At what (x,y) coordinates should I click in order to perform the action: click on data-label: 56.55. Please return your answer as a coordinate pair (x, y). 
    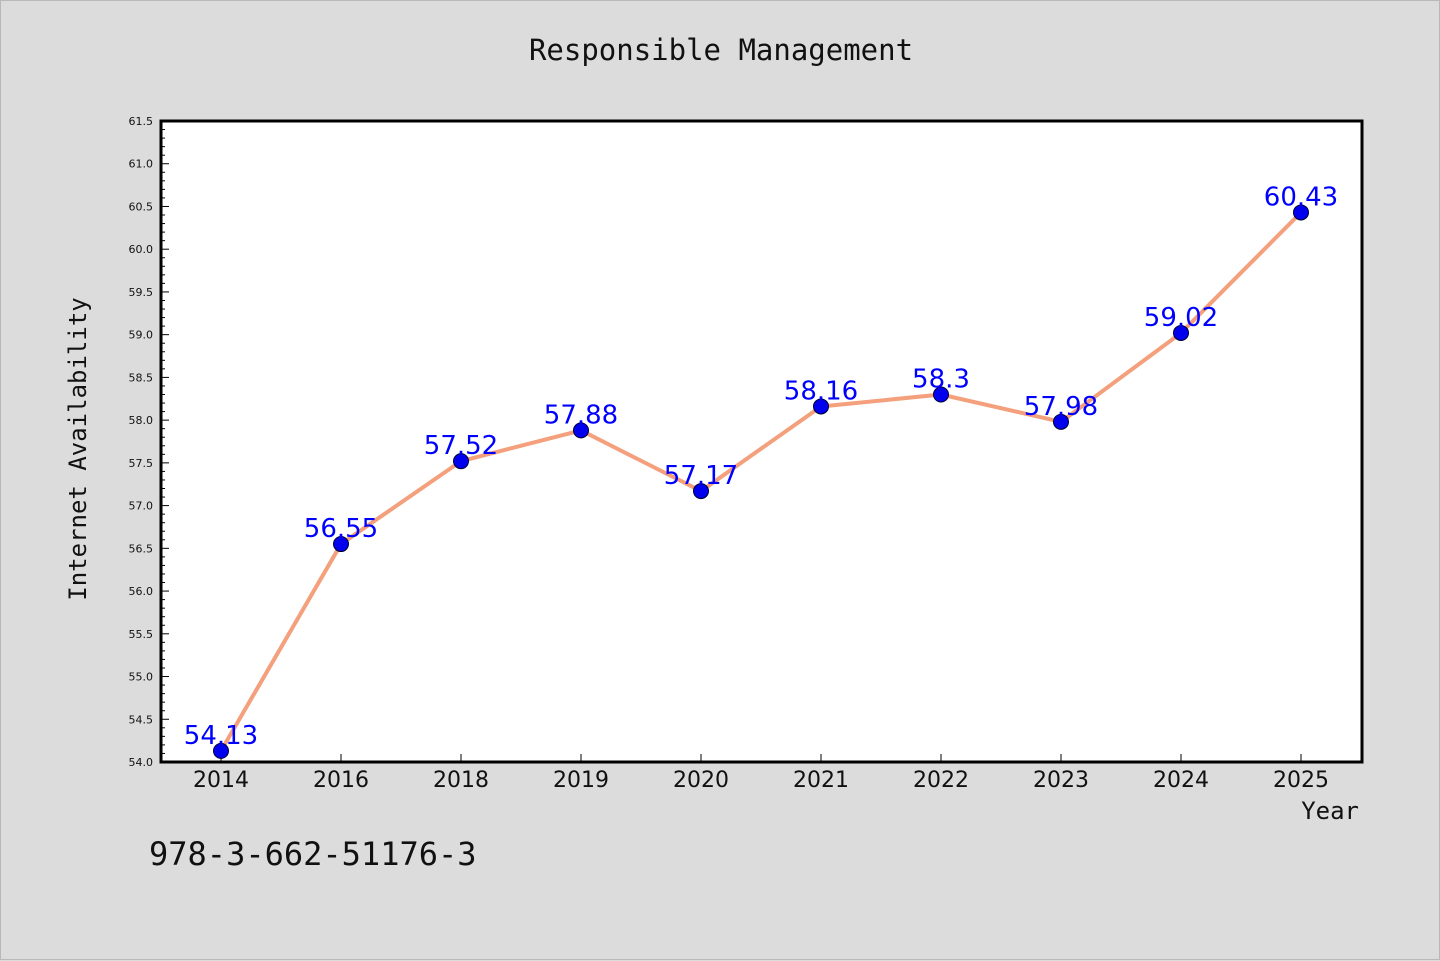
    Looking at the image, I should click on (341, 529).